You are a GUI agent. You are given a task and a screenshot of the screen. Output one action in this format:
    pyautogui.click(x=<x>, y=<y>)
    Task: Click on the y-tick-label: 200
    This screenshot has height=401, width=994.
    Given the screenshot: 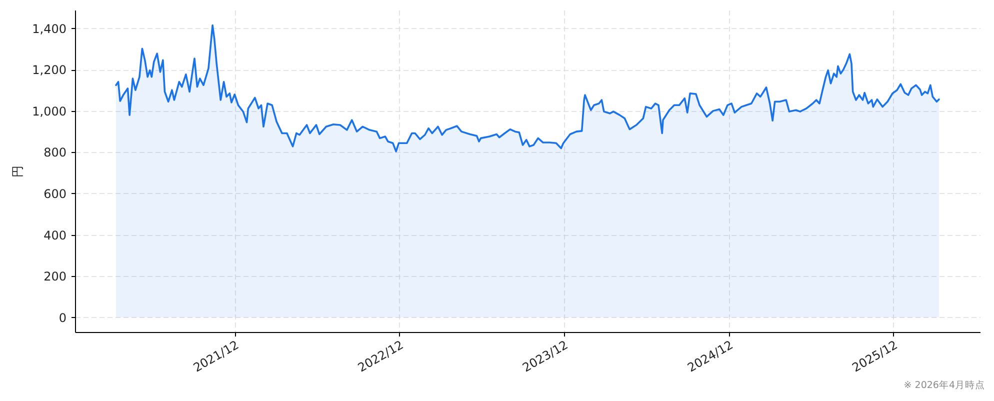 What is the action you would take?
    pyautogui.click(x=55, y=277)
    